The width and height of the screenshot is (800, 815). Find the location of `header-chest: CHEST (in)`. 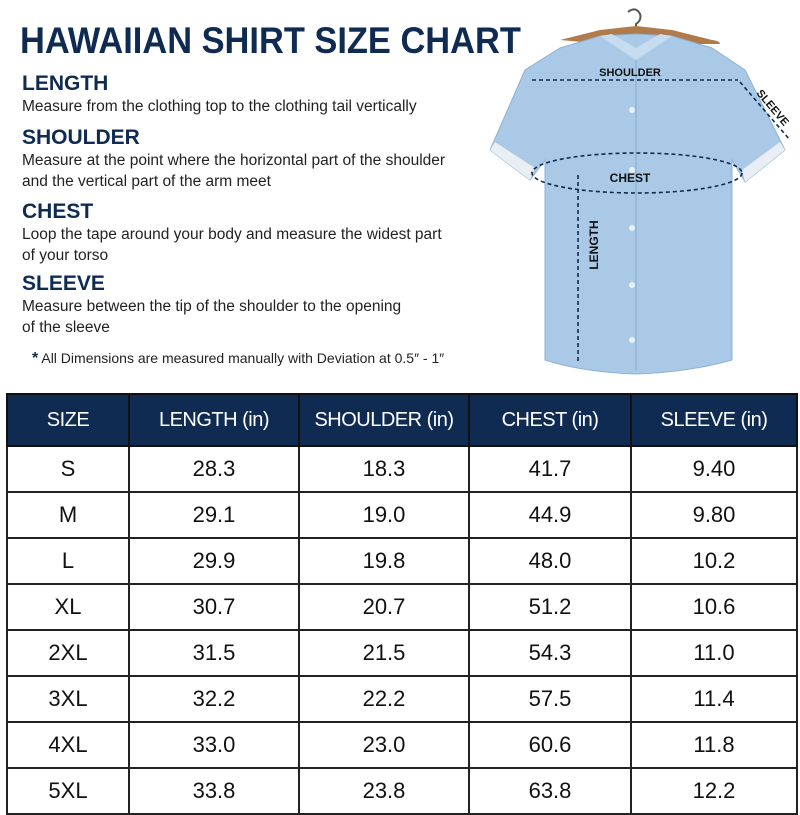

header-chest: CHEST (in) is located at coordinates (550, 420).